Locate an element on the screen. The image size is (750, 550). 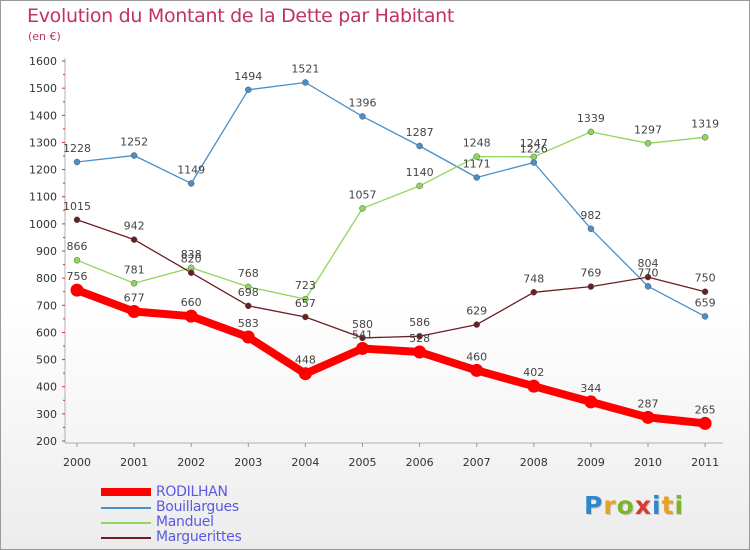
legend-swatch-bouillargues is located at coordinates (126, 508).